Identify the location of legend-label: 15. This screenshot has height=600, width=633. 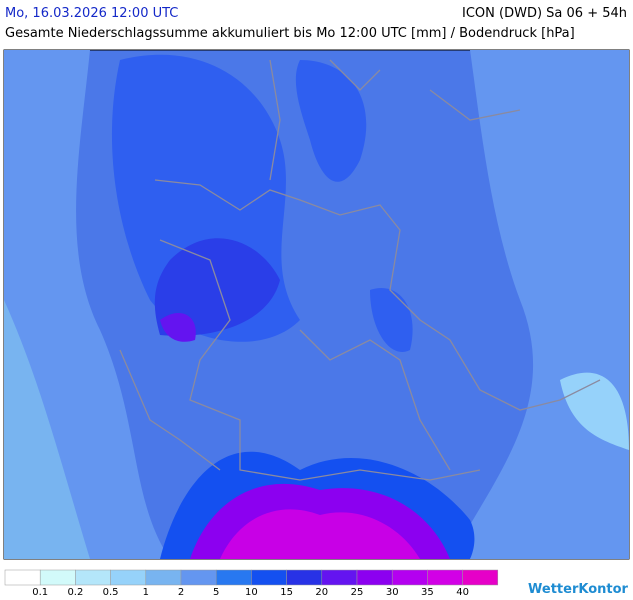
(286, 592).